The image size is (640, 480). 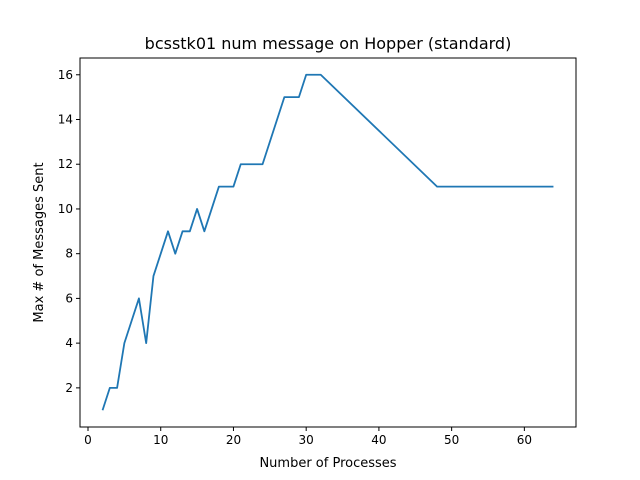 What do you see at coordinates (327, 463) in the screenshot?
I see `x-axis-label: Number of Processes` at bounding box center [327, 463].